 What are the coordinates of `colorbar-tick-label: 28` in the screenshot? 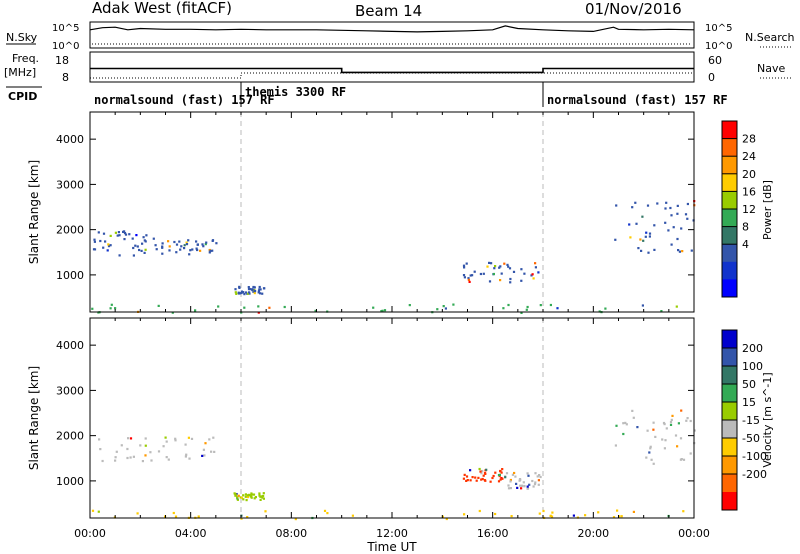 It's located at (749, 139).